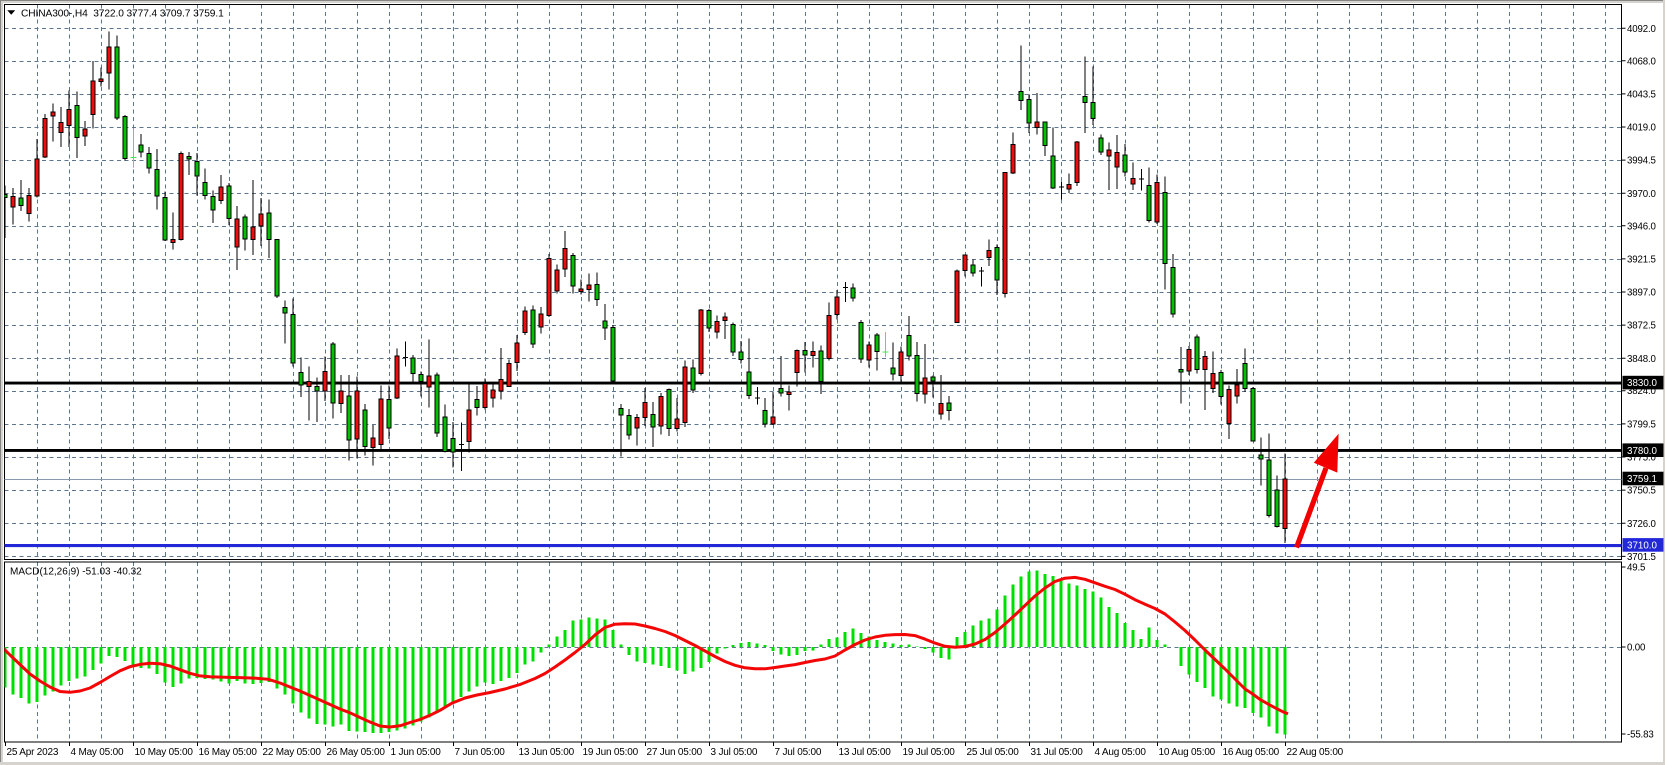 The height and width of the screenshot is (765, 1665). Describe the element at coordinates (480, 752) in the screenshot. I see `svg-text: 7 Jun 05:00` at that location.